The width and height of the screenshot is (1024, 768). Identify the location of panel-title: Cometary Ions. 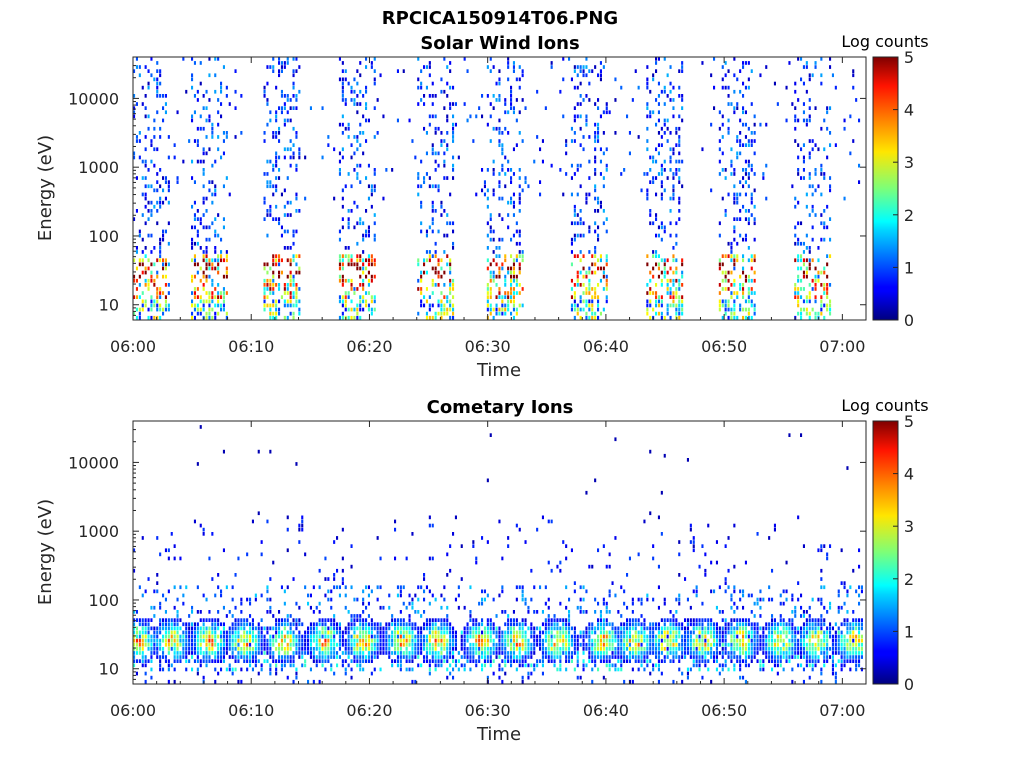
(500, 407).